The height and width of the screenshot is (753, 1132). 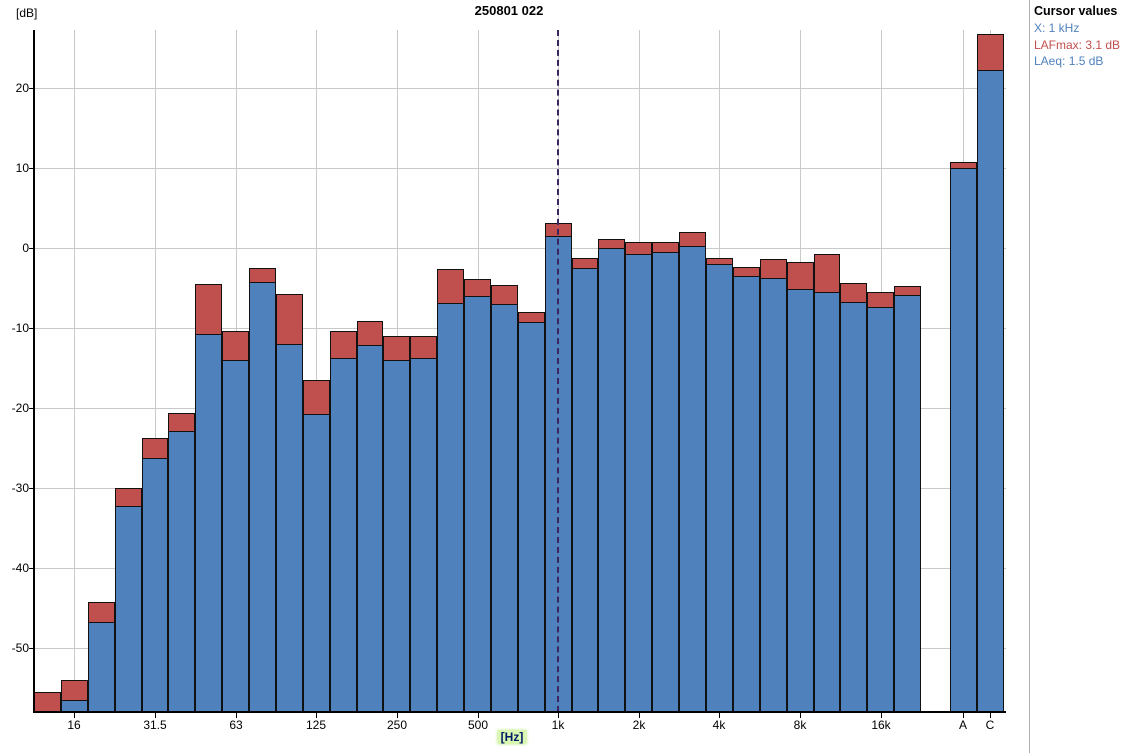 I want to click on x-tick-1k, so click(x=558, y=715).